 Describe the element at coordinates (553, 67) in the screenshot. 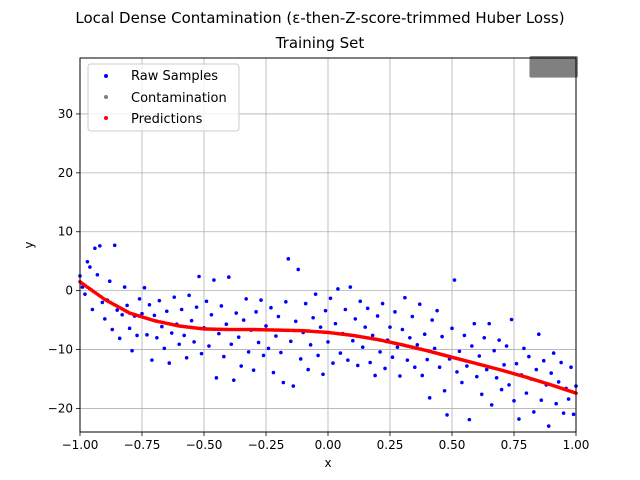

I see `contamination-points` at that location.